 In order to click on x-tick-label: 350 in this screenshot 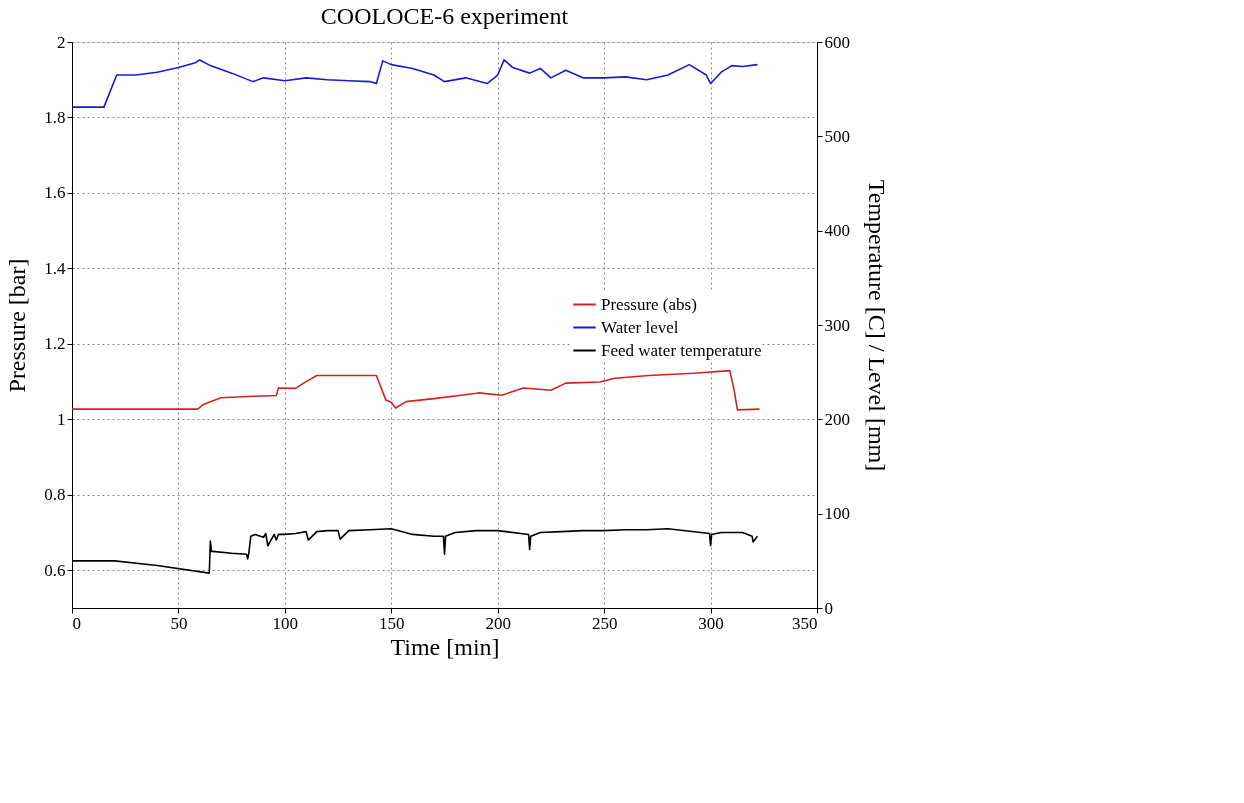, I will do `click(805, 623)`.